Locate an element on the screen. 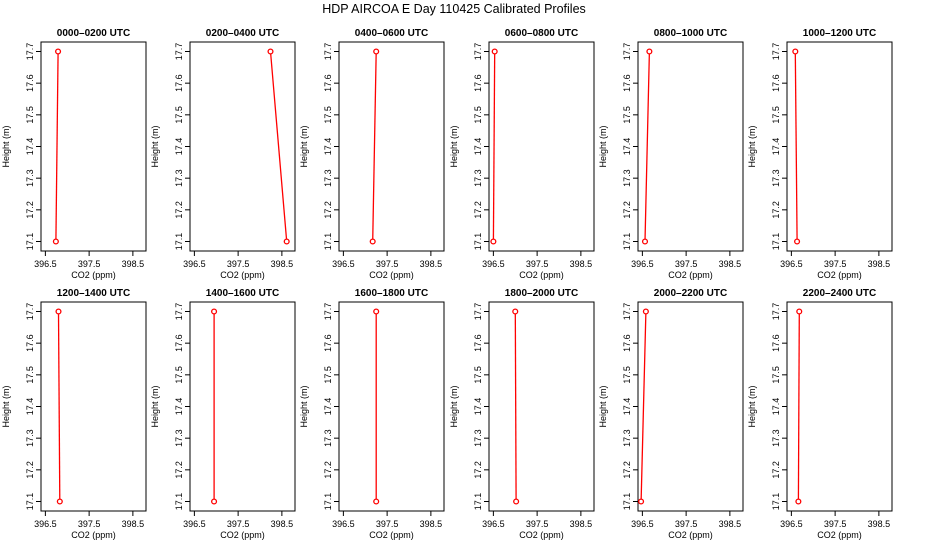  panel-title: 1600–1800 UTC is located at coordinates (391, 293).